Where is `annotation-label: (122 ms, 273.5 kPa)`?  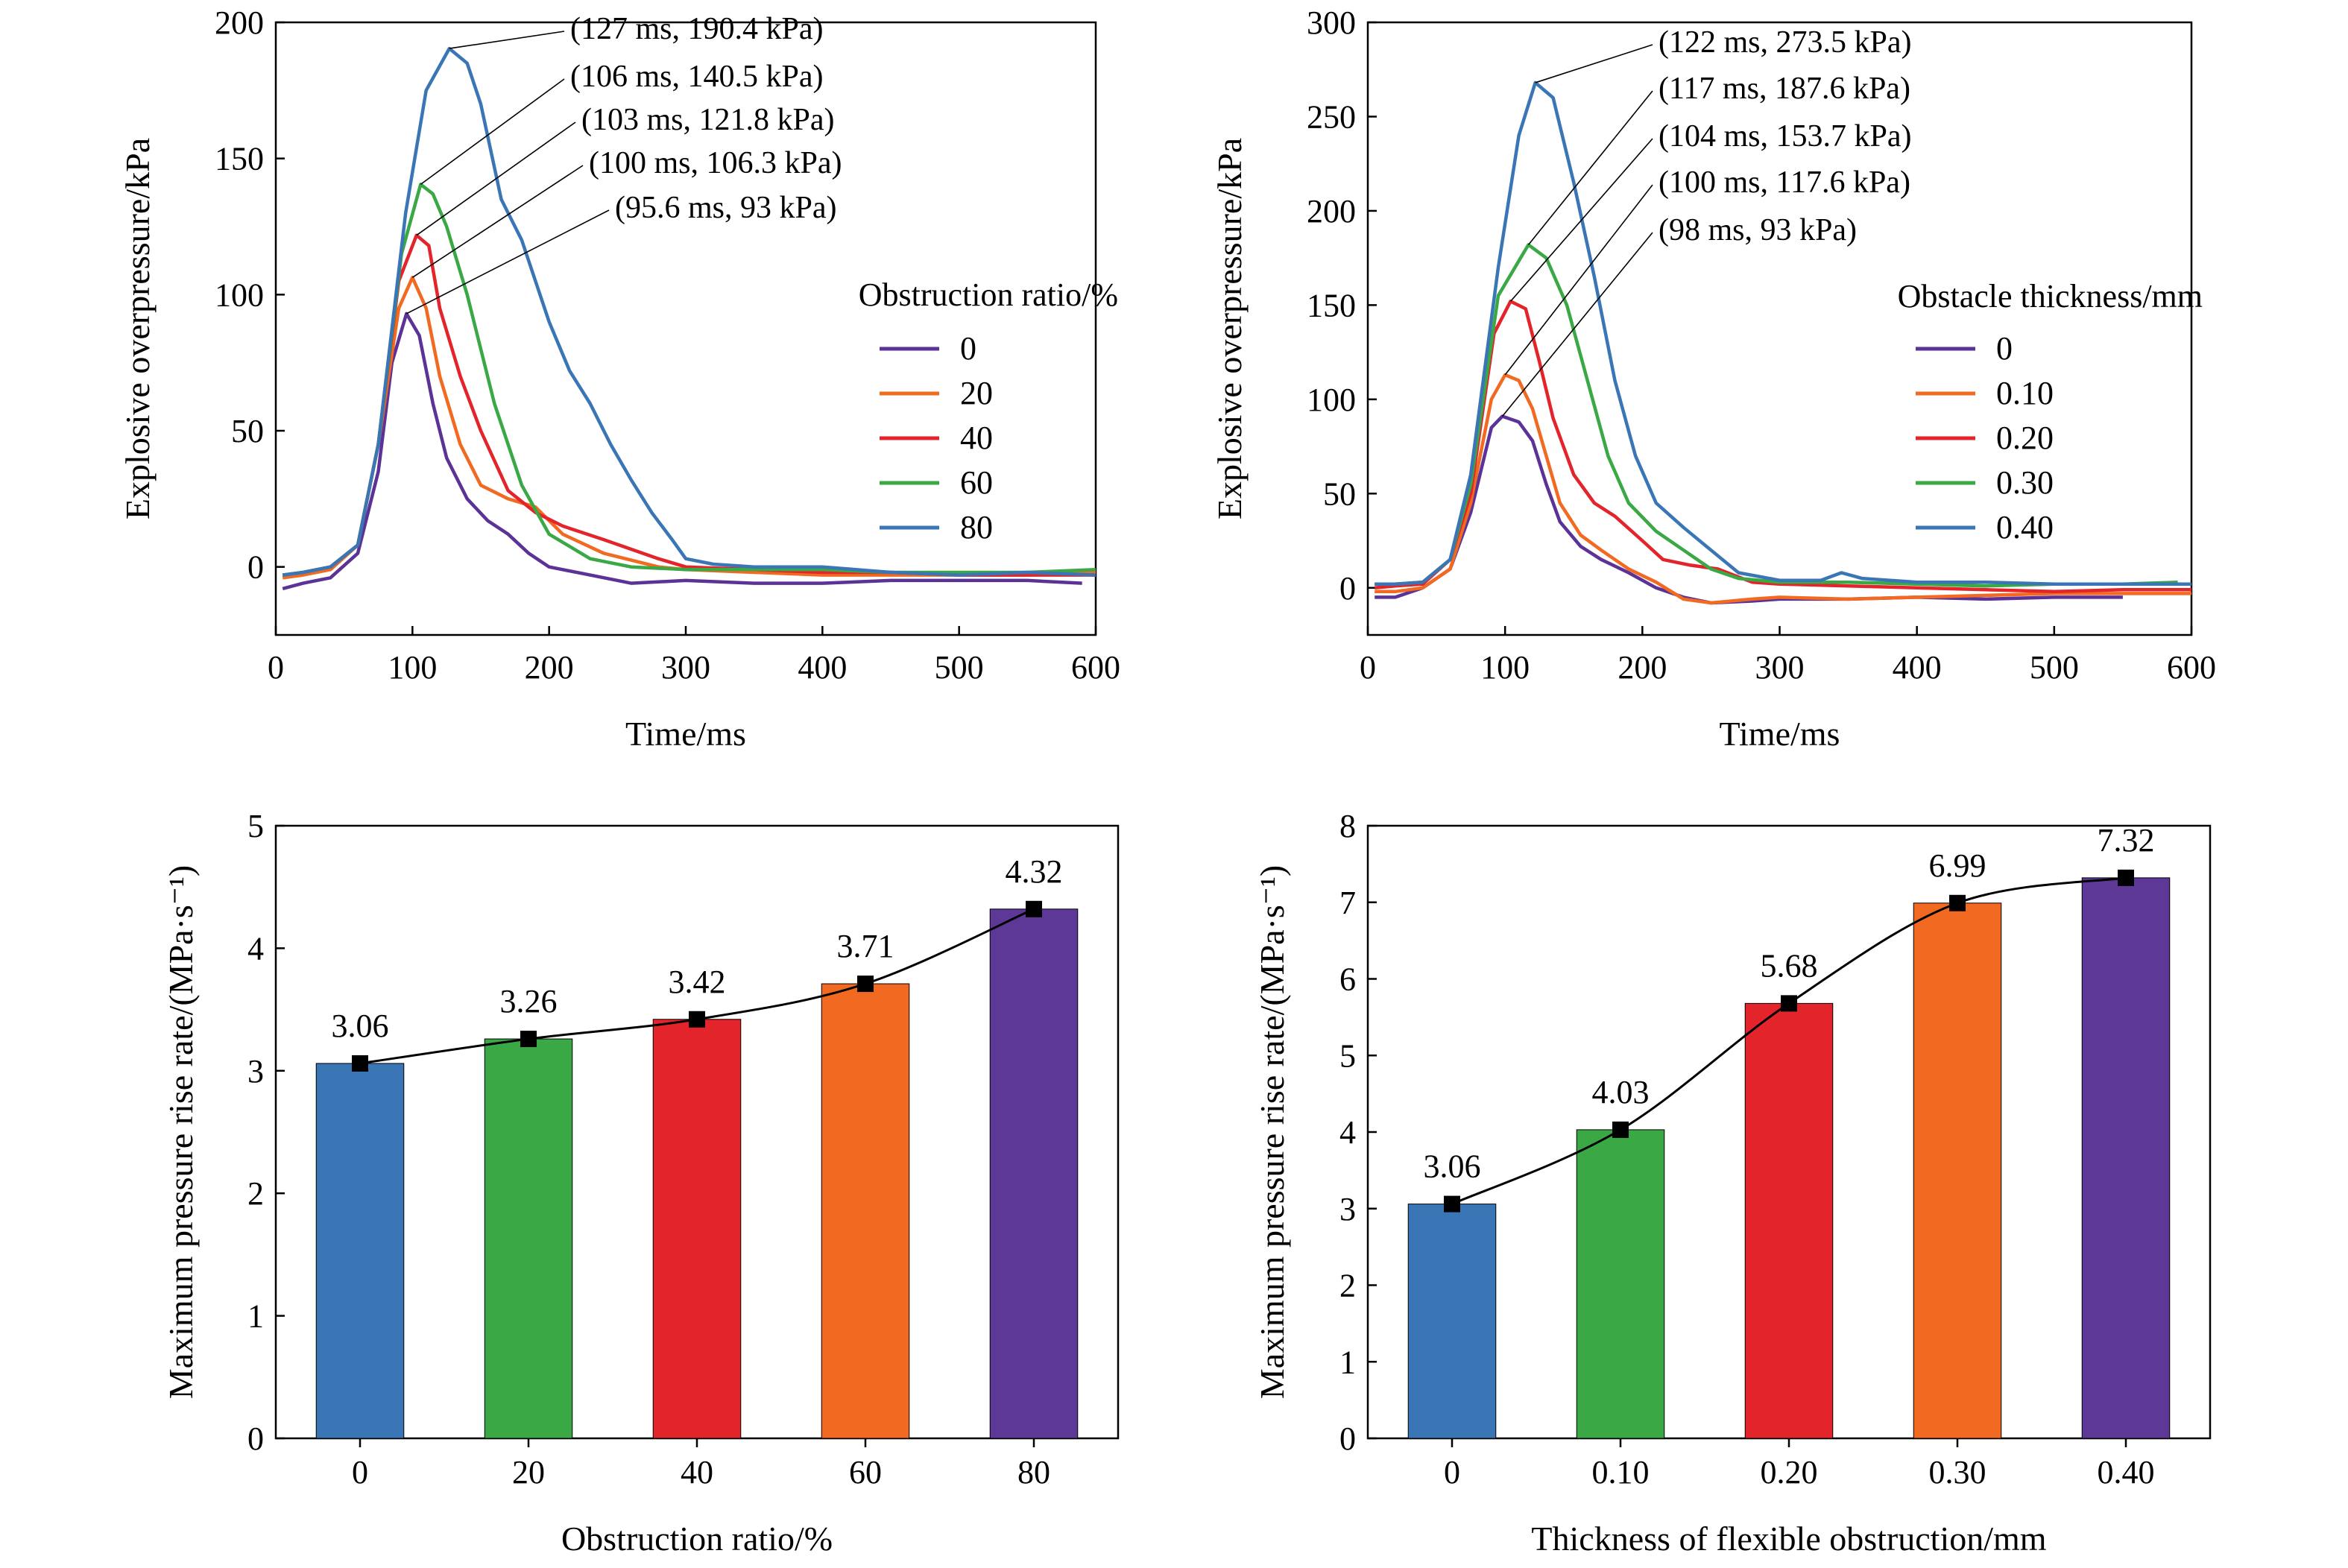 annotation-label: (122 ms, 273.5 kPa) is located at coordinates (1785, 42).